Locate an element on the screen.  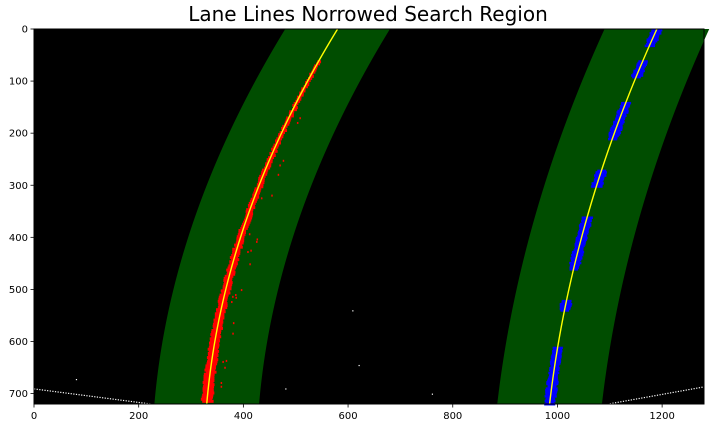
chart-title: Lane Lines Norrowed Search Region is located at coordinates (368, 14).